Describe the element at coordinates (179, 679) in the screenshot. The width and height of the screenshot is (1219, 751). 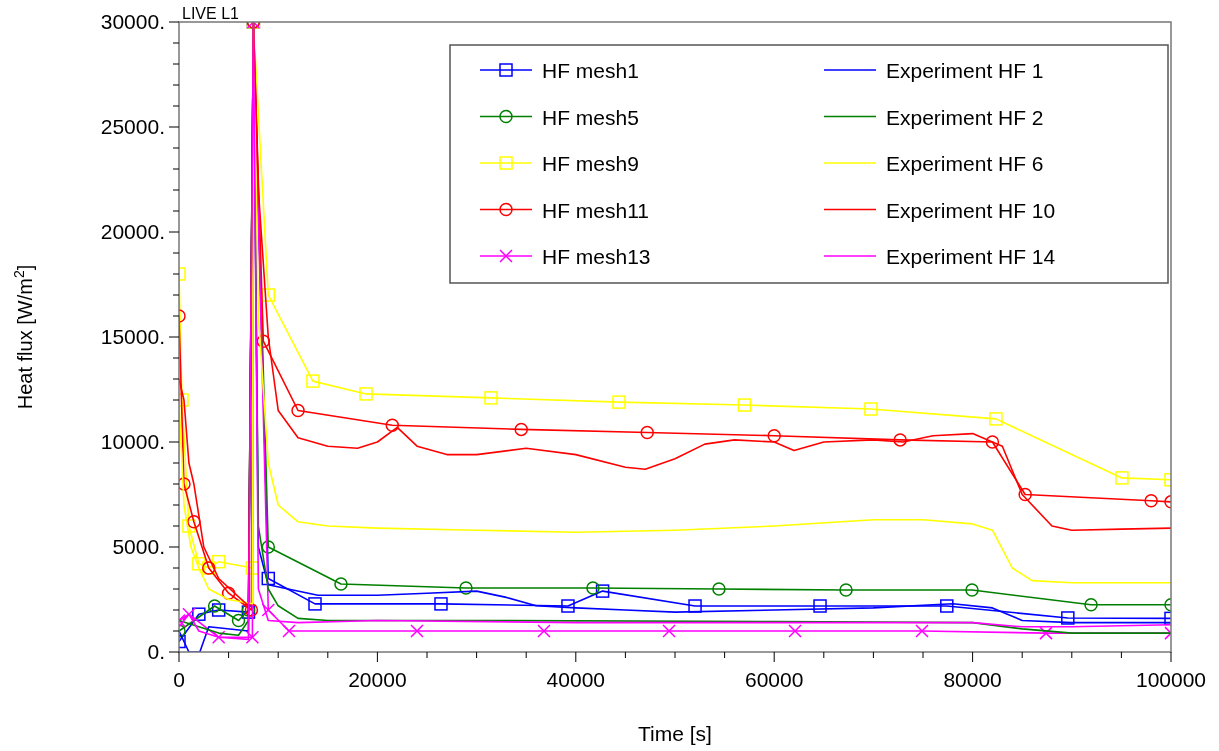
I see `x-tick-label: 0` at that location.